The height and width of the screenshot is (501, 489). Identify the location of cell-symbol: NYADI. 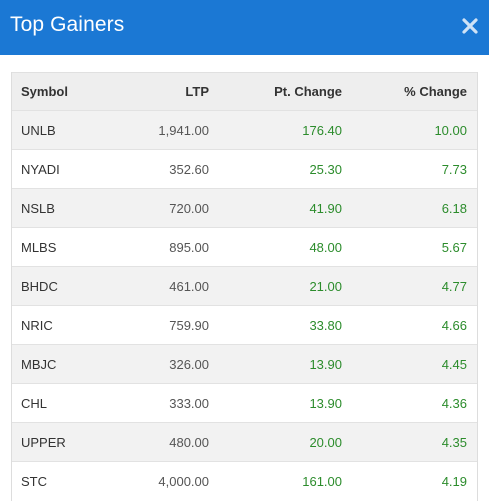
(40, 169).